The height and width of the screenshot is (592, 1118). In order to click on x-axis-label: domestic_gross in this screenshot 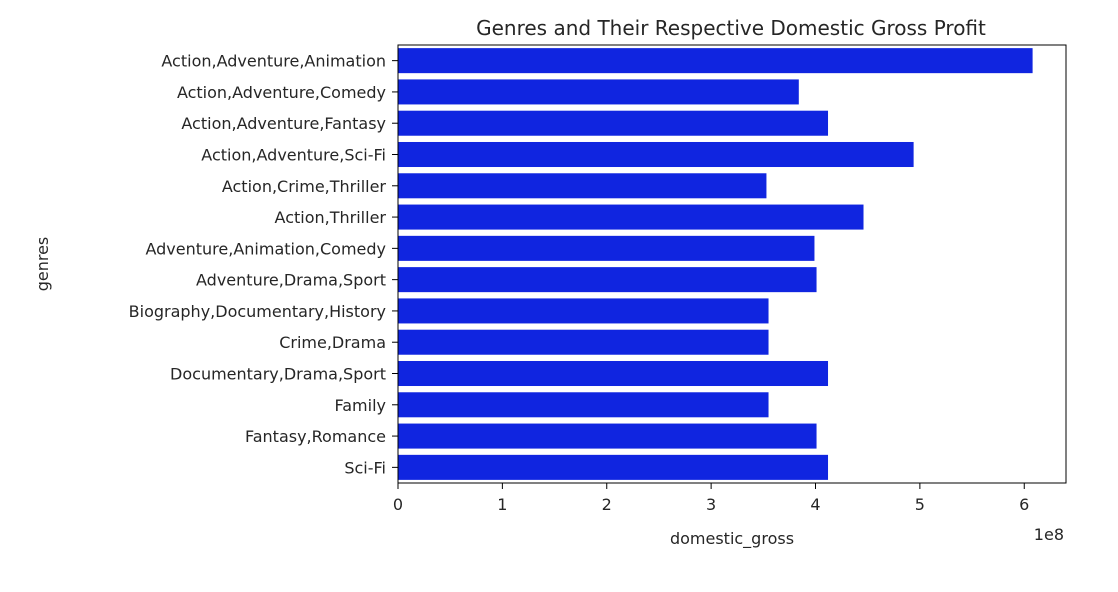, I will do `click(732, 539)`.